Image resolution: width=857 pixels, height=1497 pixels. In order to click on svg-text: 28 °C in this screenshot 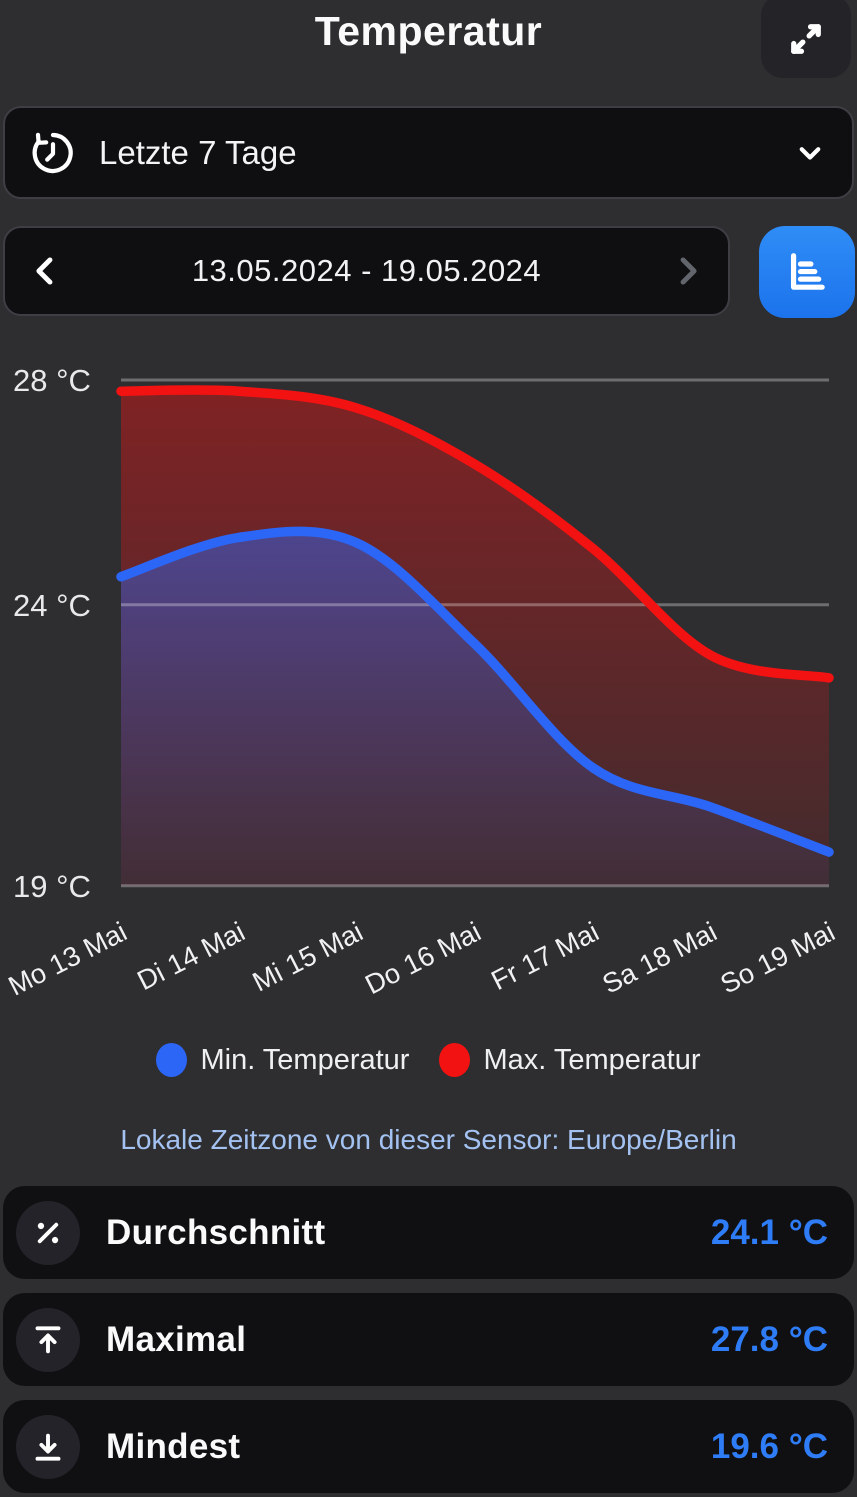, I will do `click(52, 380)`.